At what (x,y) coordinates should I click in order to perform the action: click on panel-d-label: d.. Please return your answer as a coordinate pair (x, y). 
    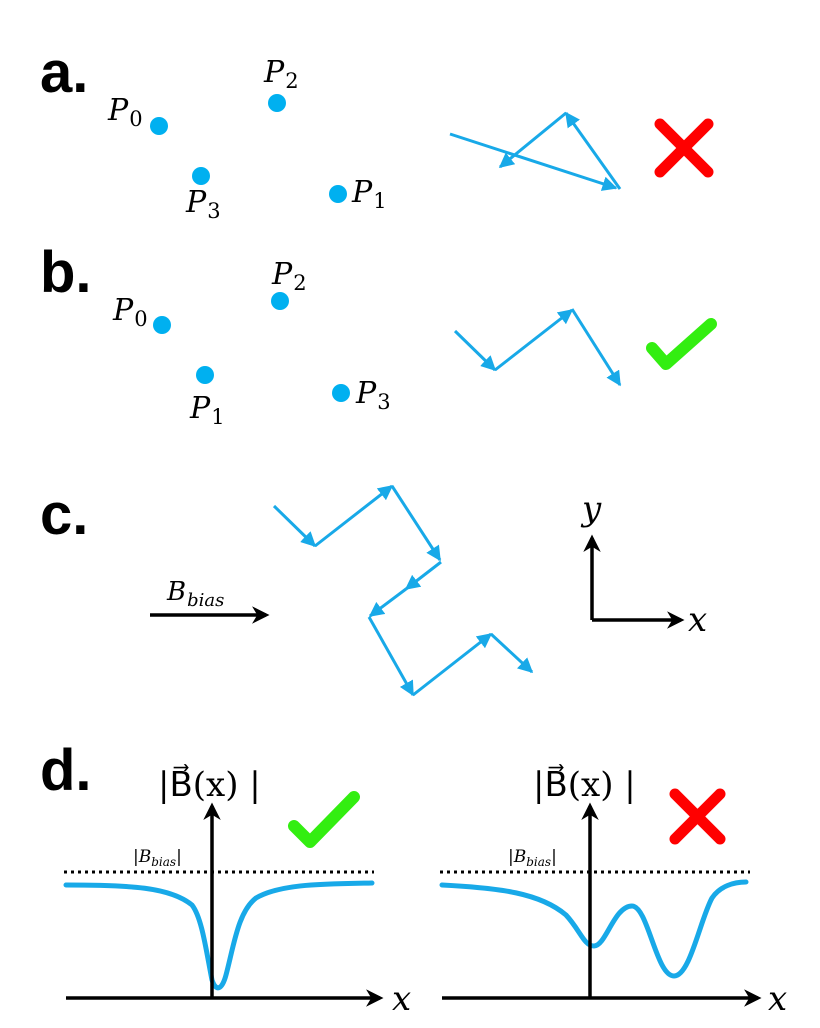
    Looking at the image, I should click on (66, 770).